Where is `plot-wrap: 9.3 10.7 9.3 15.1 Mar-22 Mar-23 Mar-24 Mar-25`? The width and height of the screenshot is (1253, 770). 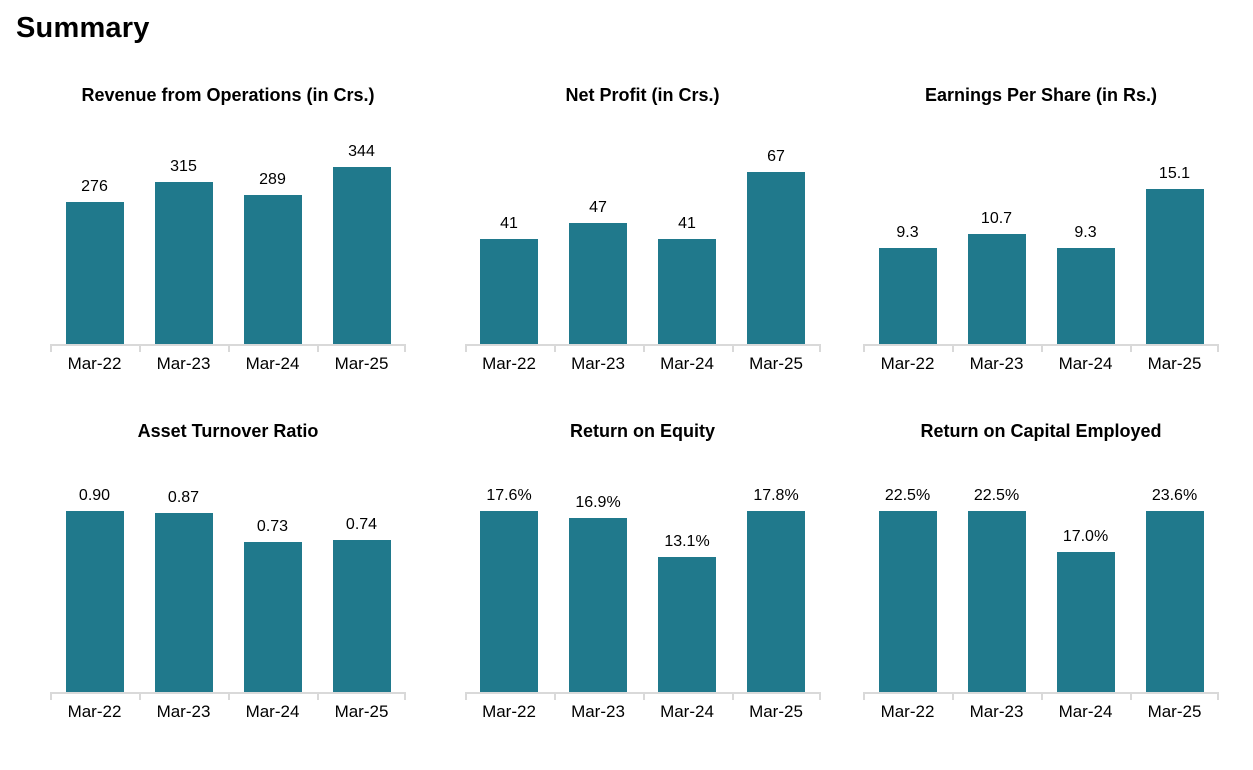 plot-wrap: 9.3 10.7 9.3 15.1 Mar-22 Mar-23 Mar-24 Mar-25 is located at coordinates (1041, 240).